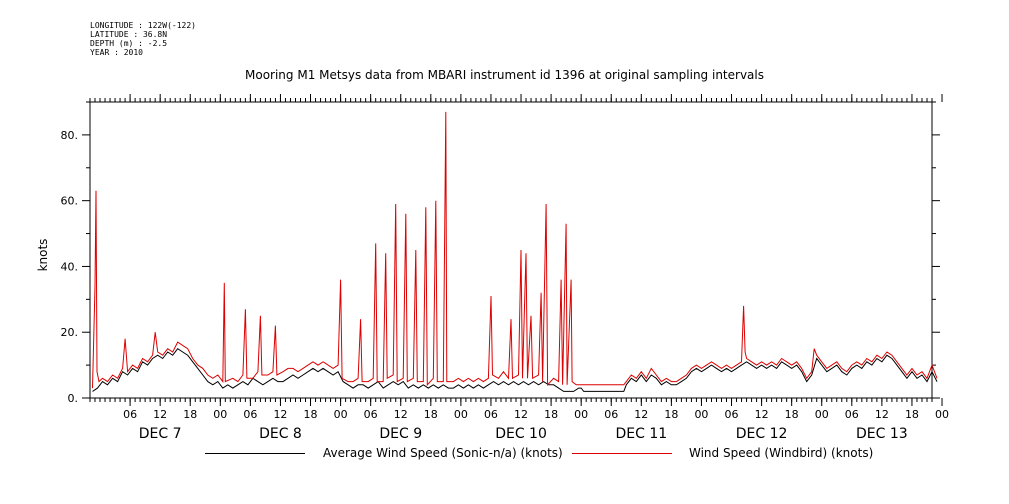  Describe the element at coordinates (73, 398) in the screenshot. I see `y-tick-label: 0.` at that location.